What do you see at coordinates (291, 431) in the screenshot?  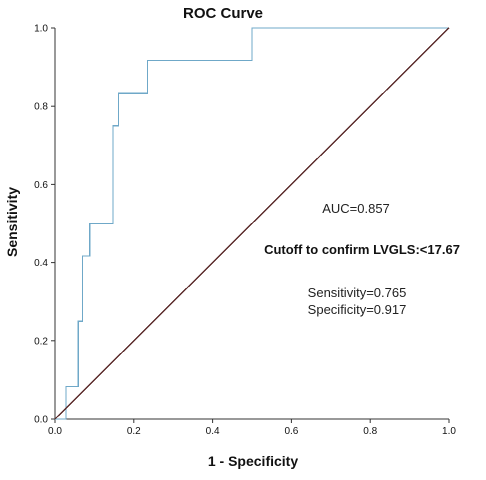 I see `x-tick-label: 0.6` at bounding box center [291, 431].